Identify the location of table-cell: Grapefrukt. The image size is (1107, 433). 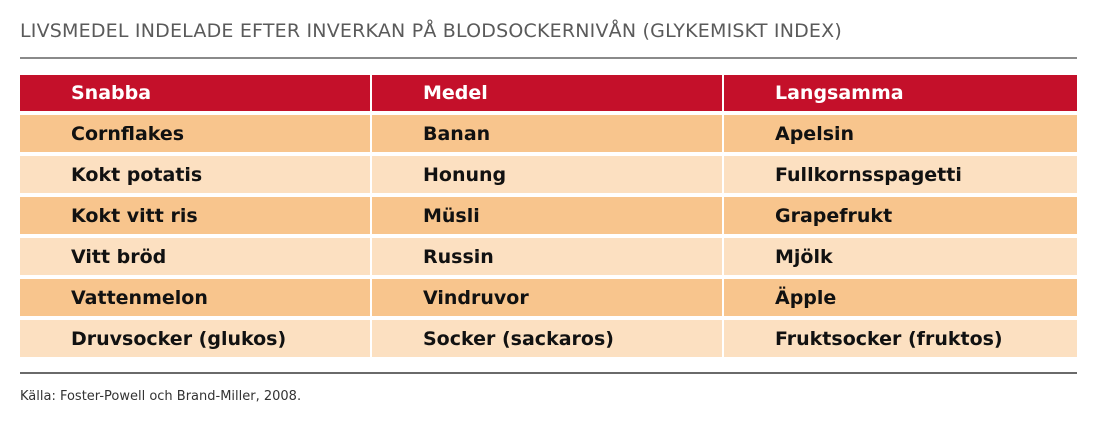
(900, 215).